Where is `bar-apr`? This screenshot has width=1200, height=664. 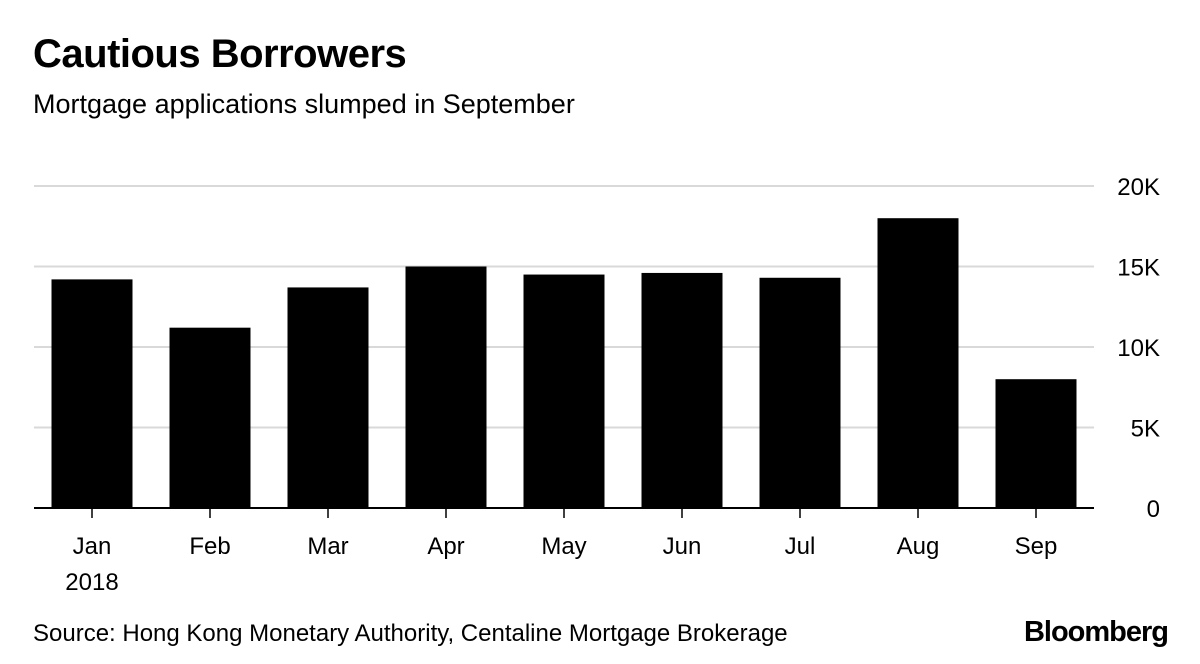 bar-apr is located at coordinates (446, 387).